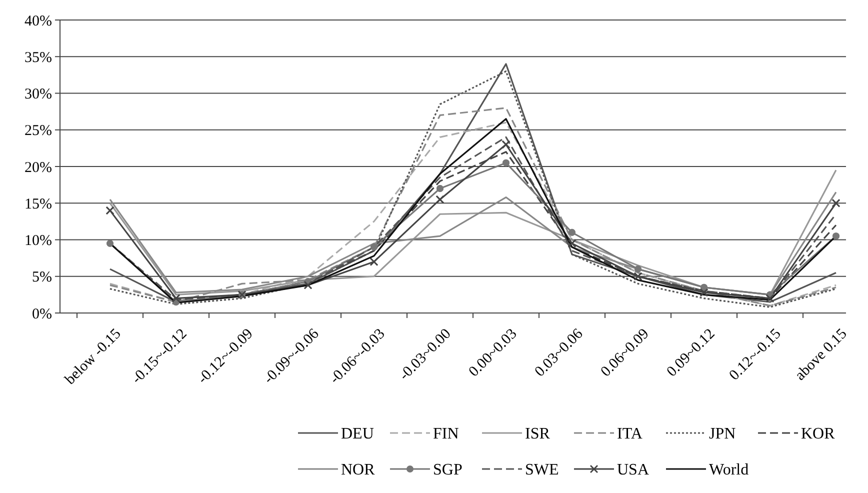 This screenshot has width=868, height=493. Describe the element at coordinates (38, 241) in the screenshot. I see `y-tick-label: 10%` at that location.